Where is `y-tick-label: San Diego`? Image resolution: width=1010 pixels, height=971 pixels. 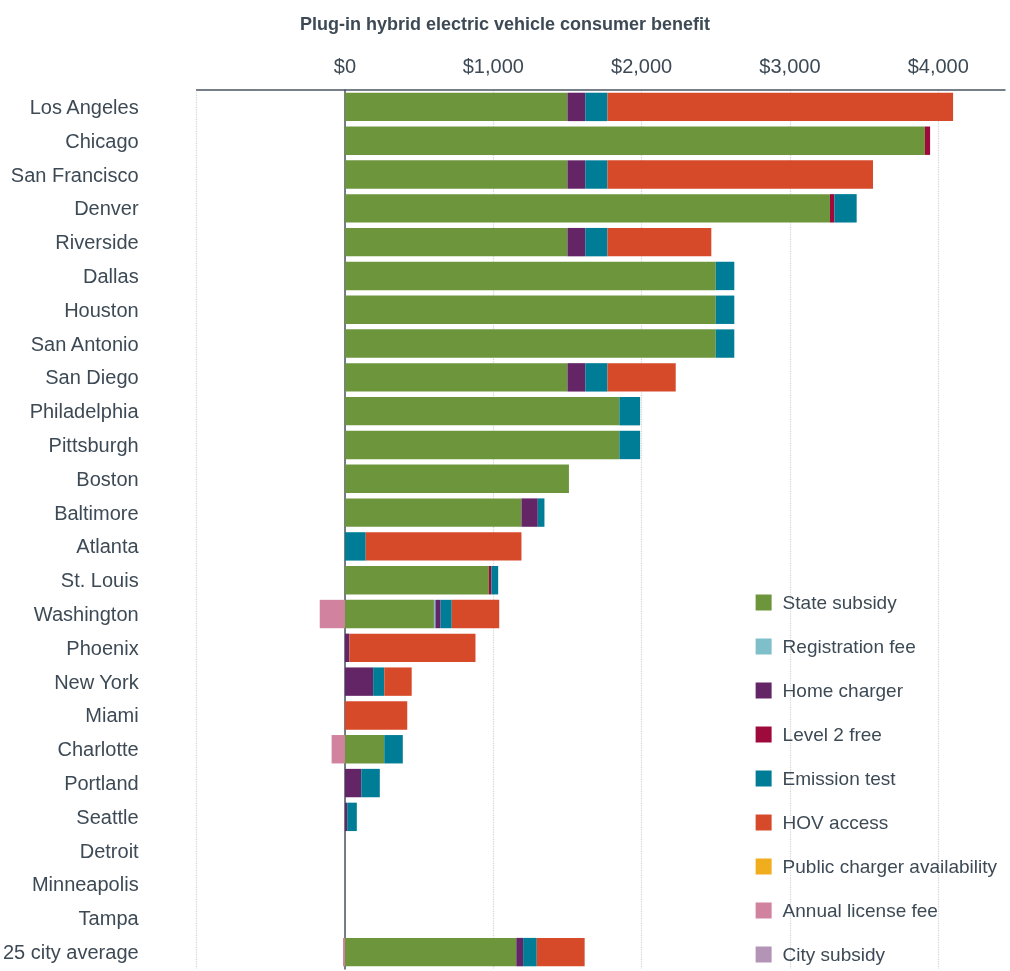 y-tick-label: San Diego is located at coordinates (92, 377).